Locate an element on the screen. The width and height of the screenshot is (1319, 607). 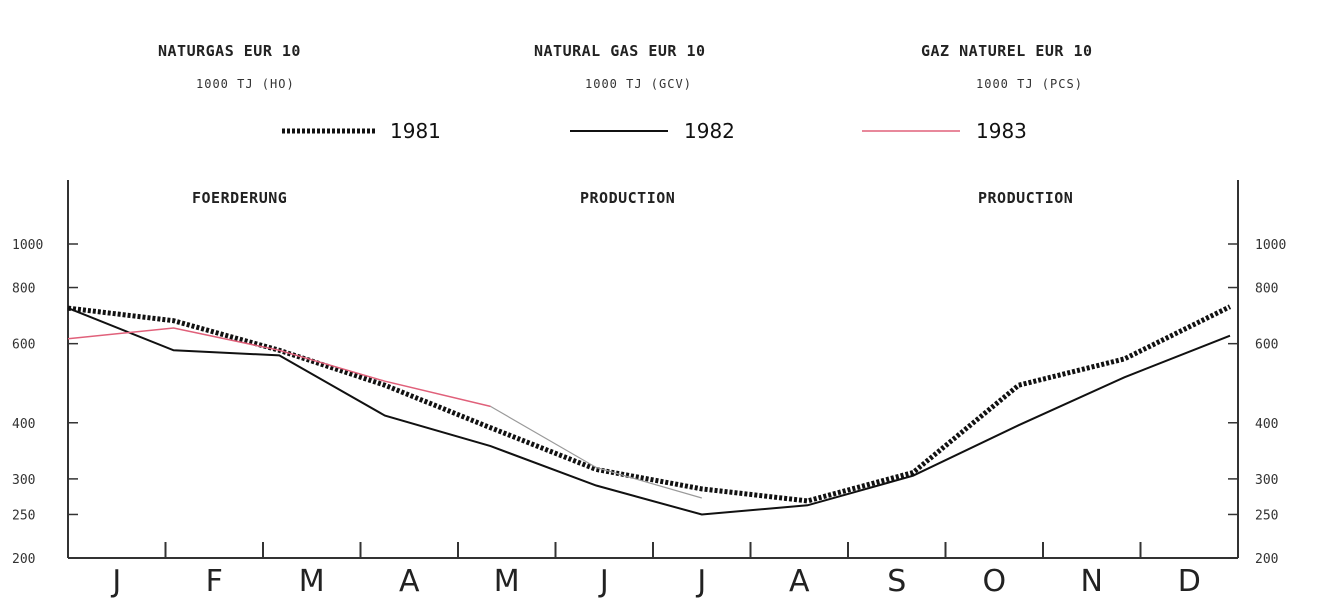
title-french: GAZ NATUREL EUR 10 is located at coordinates (1007, 51).